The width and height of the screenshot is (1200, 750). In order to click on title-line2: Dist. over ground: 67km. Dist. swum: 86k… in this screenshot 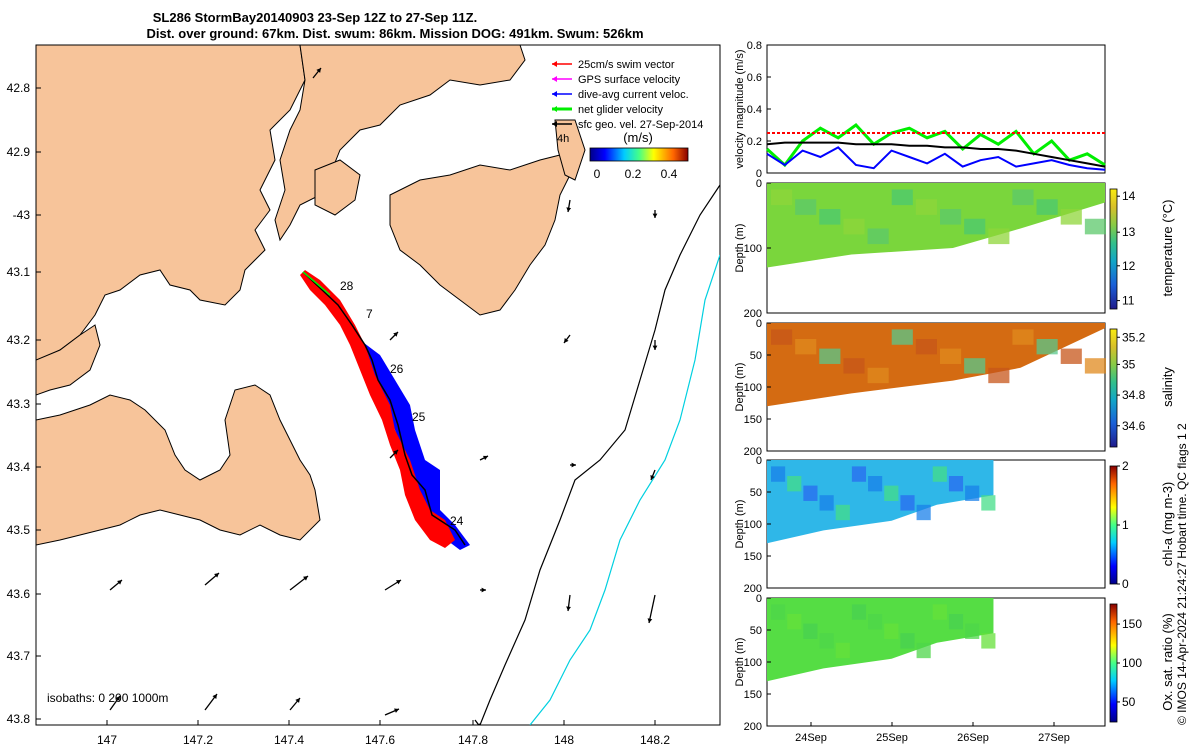, I will do `click(394, 33)`.